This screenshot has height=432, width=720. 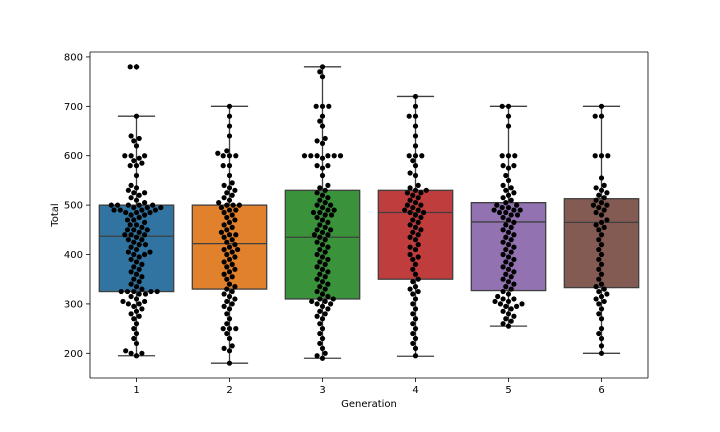 What do you see at coordinates (601, 390) in the screenshot?
I see `x-tick-label-6: 6` at bounding box center [601, 390].